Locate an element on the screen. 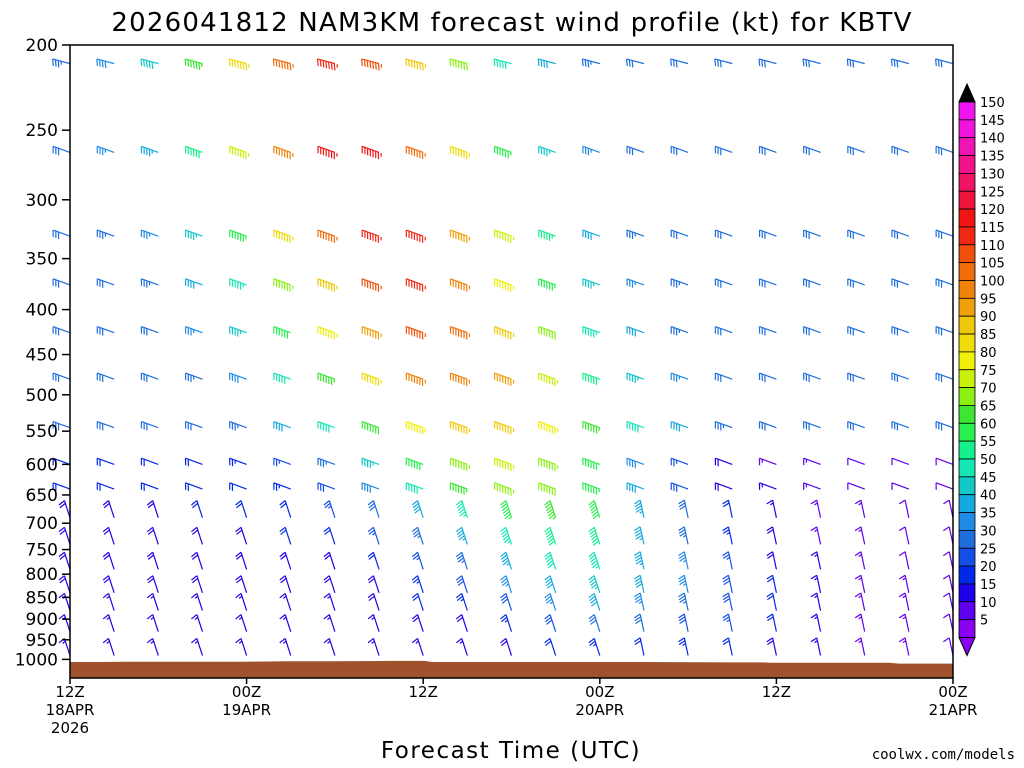  colorbar-label: 20 is located at coordinates (988, 567).